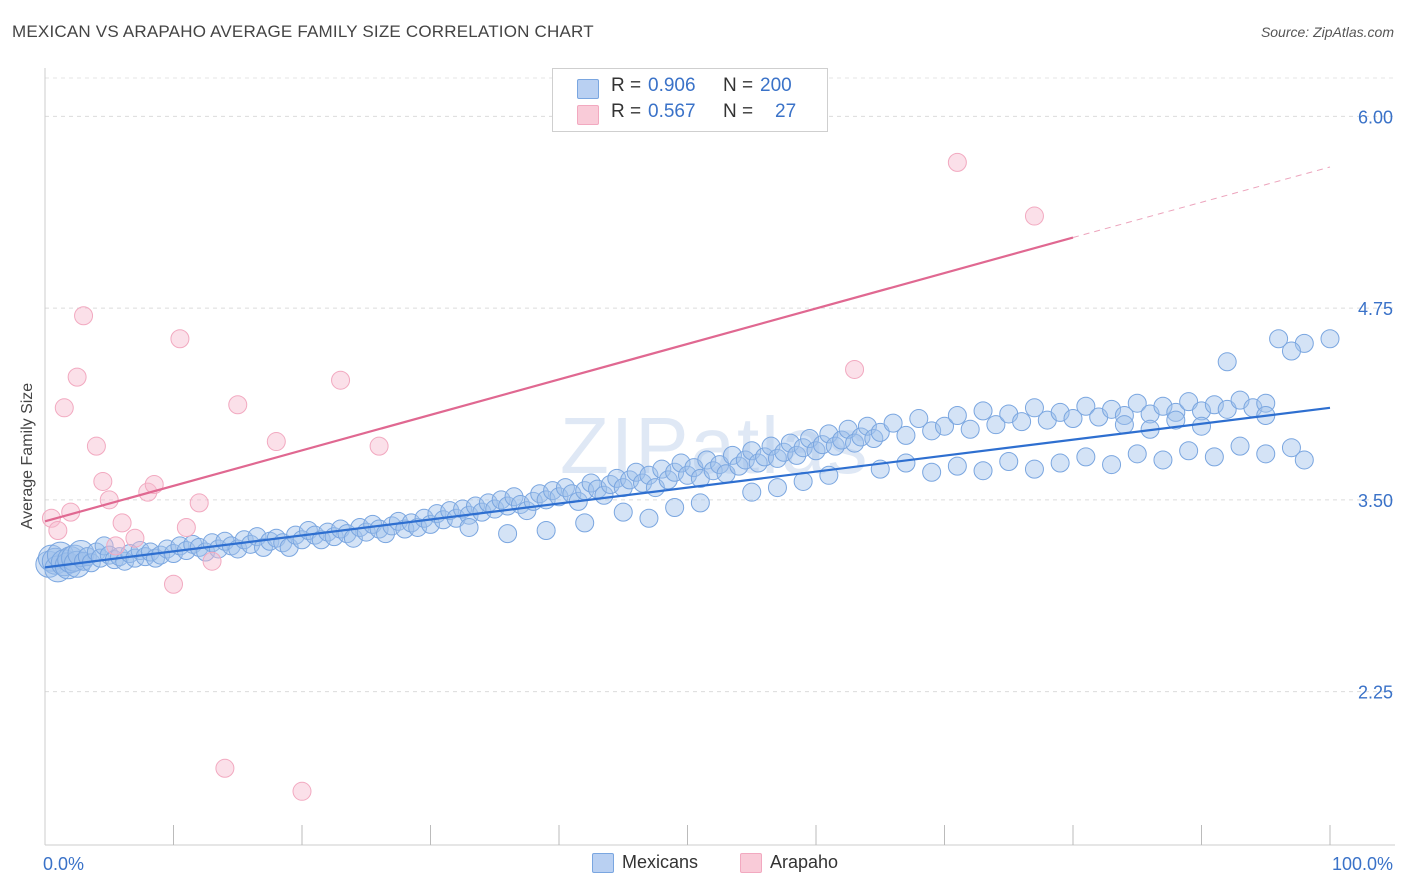 The height and width of the screenshot is (892, 1406). I want to click on legend-n-value: 200, so click(776, 85).